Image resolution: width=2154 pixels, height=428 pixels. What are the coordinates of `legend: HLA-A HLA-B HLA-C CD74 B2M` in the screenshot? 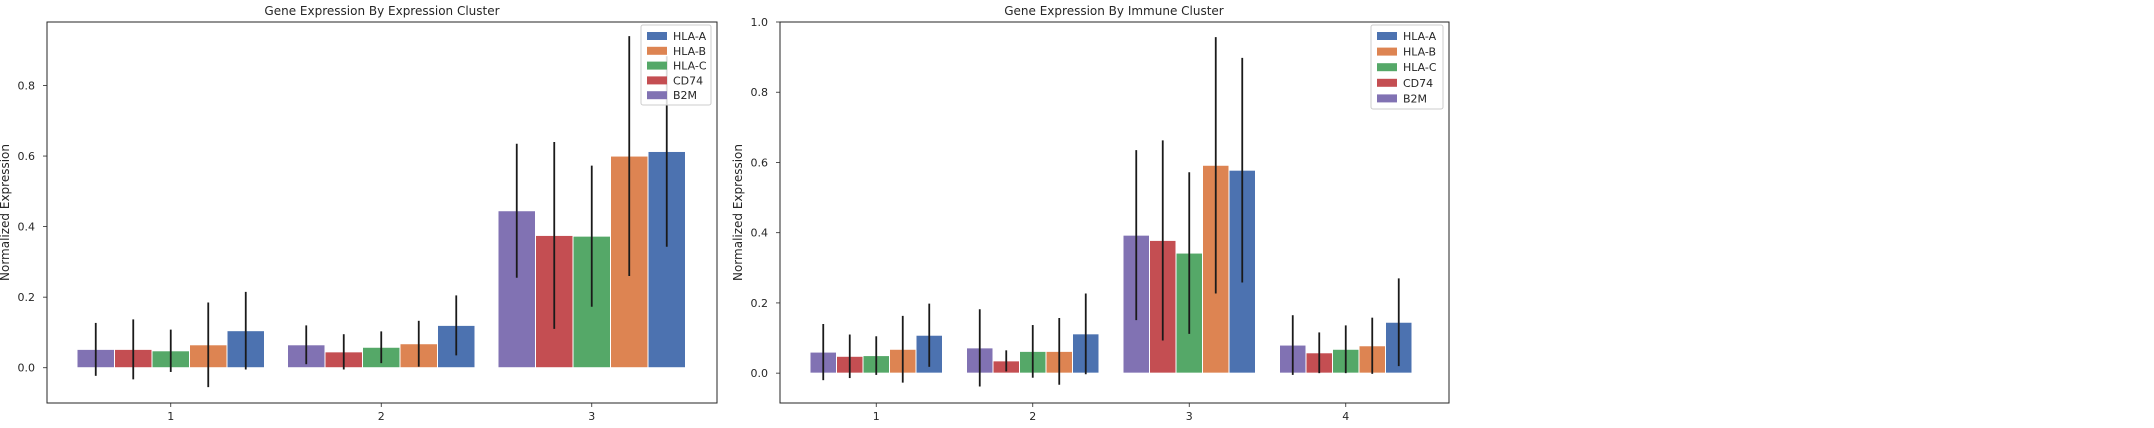 It's located at (1407, 67).